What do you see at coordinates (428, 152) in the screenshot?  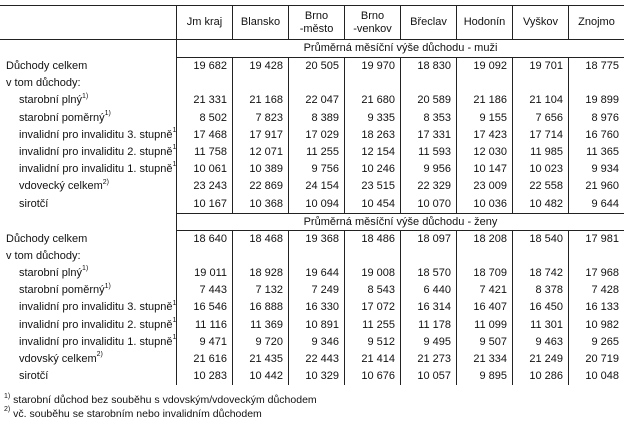 I see `value-cell: 11 593` at bounding box center [428, 152].